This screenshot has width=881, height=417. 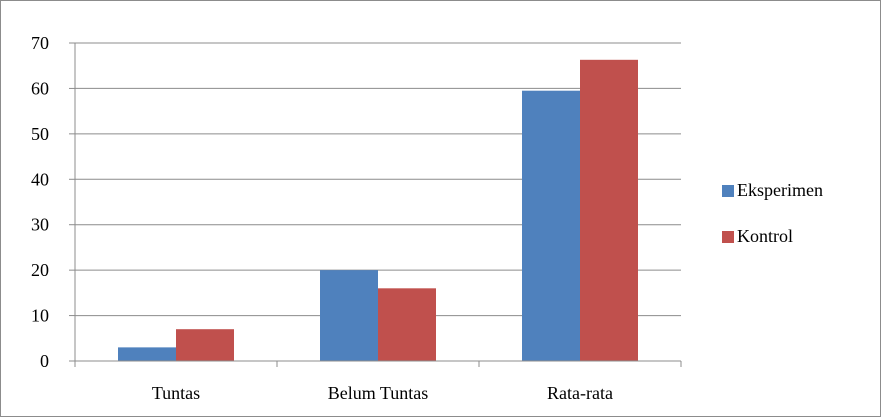 I want to click on y-tick-label: 10, so click(x=40, y=316).